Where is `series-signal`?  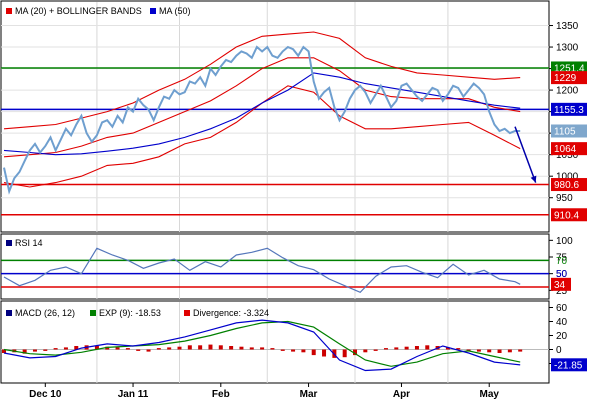 series-signal is located at coordinates (262, 343).